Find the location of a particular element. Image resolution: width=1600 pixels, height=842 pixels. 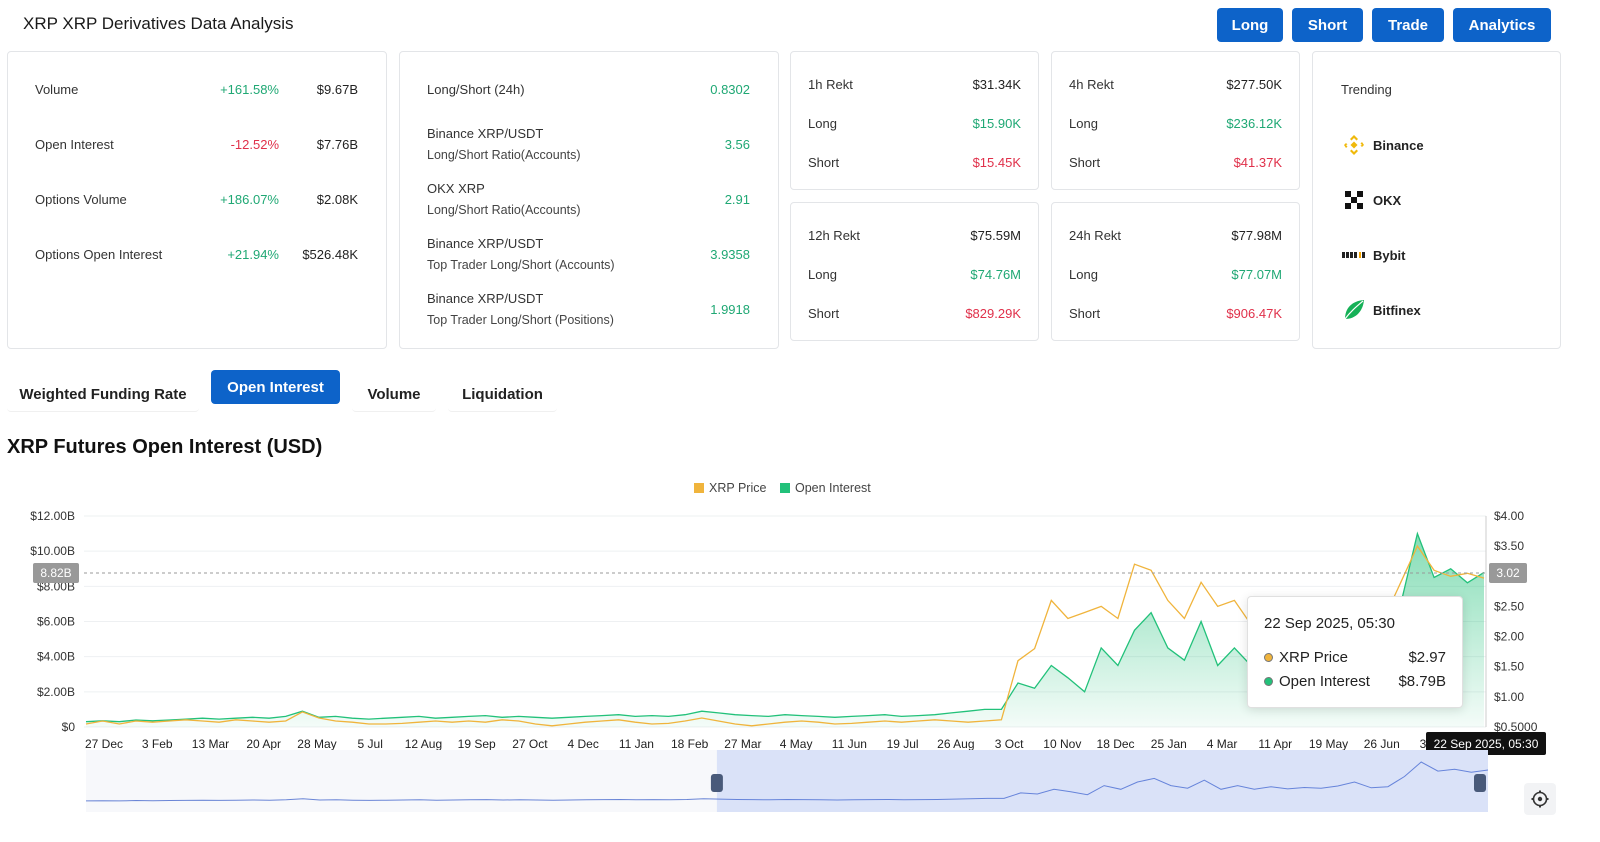

crosshair-right-value: 3.02 is located at coordinates (1508, 573).